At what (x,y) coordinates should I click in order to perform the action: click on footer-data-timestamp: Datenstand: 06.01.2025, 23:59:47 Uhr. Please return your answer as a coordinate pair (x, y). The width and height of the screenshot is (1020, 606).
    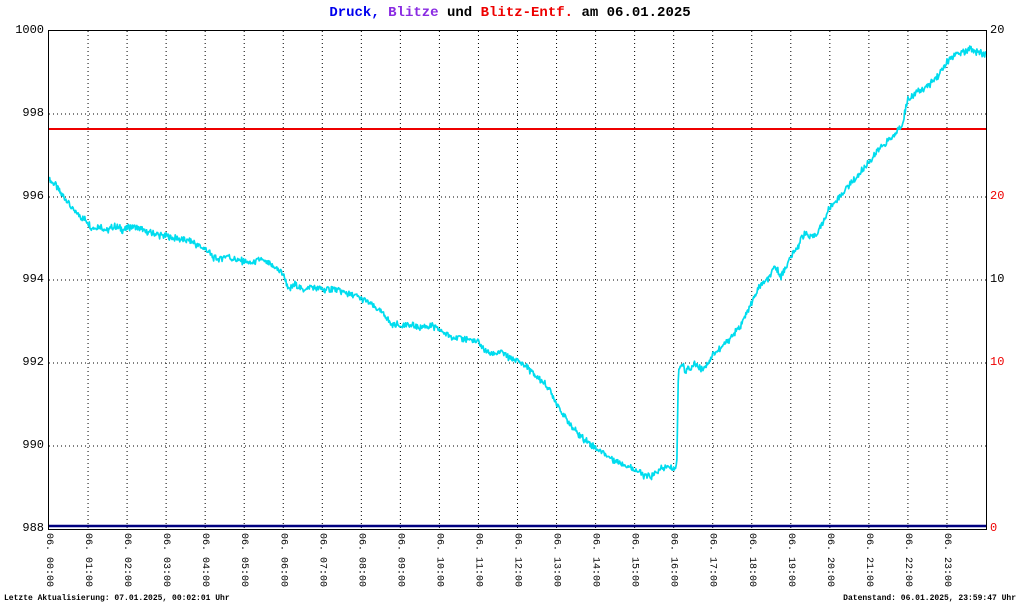
    Looking at the image, I should click on (929, 598).